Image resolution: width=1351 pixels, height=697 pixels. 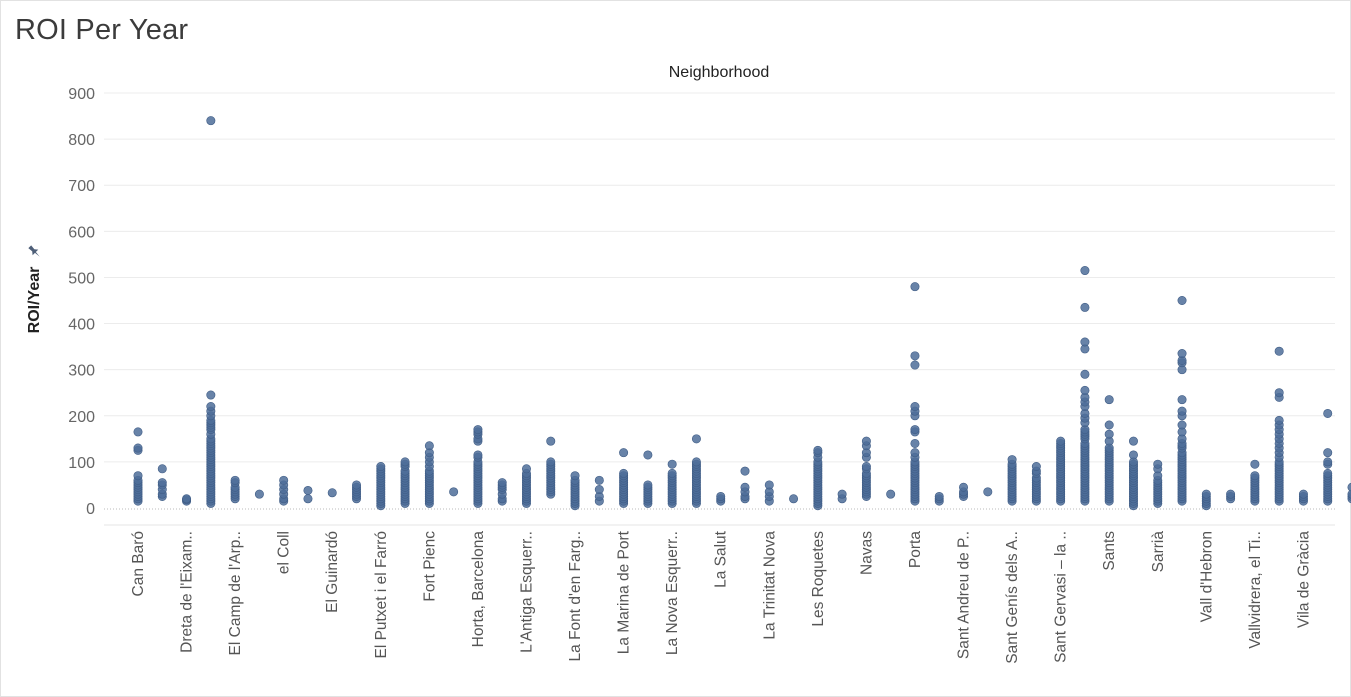 What do you see at coordinates (35, 252) in the screenshot?
I see `pin-icon` at bounding box center [35, 252].